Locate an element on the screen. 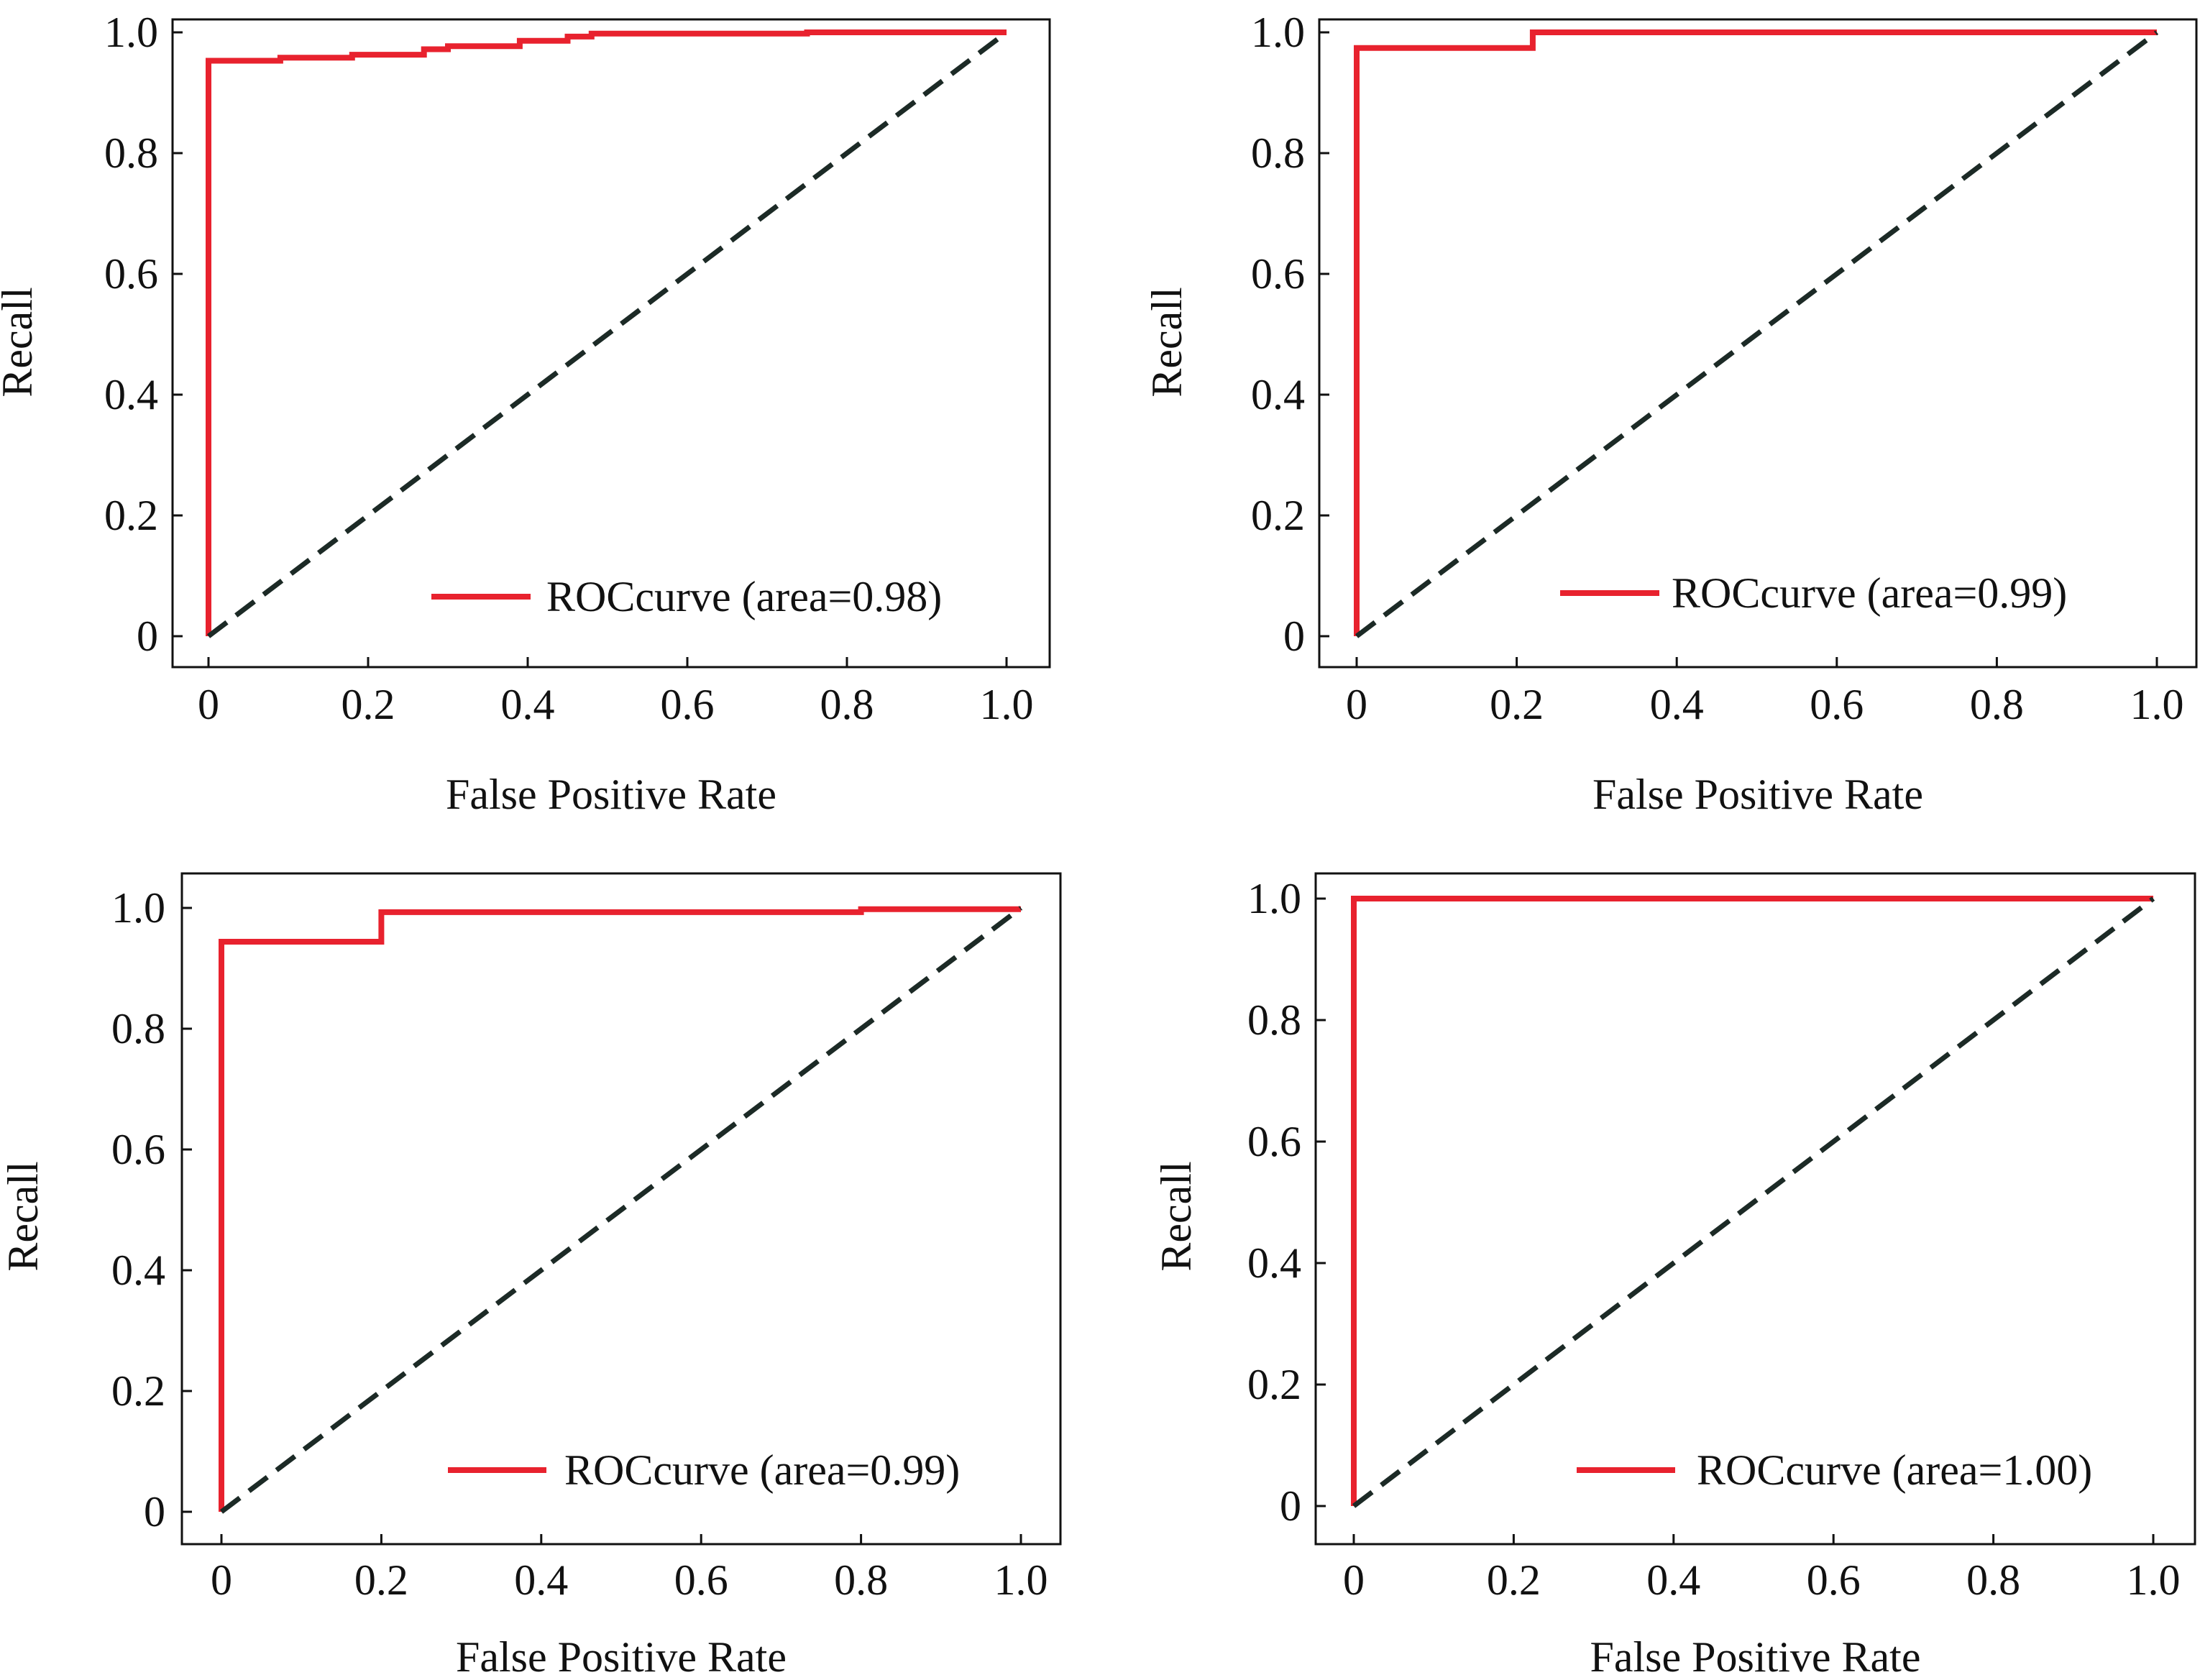 Image resolution: width=2200 pixels, height=1680 pixels. legend: ROCcurve (area=1.00) is located at coordinates (1834, 1470).